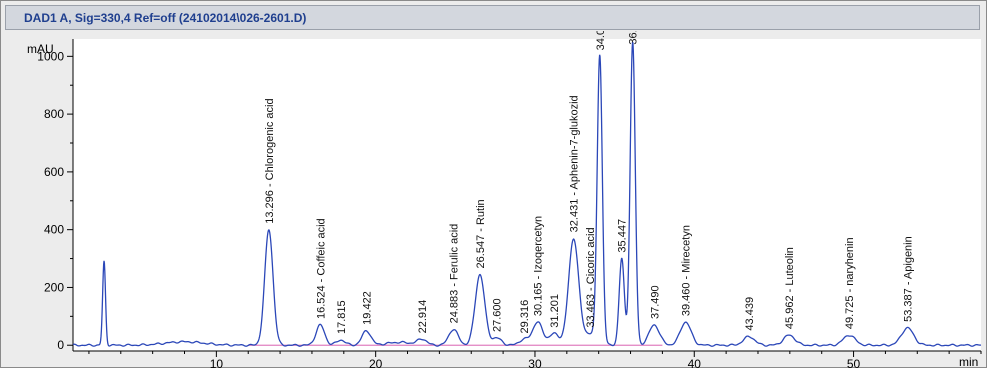 Image resolution: width=987 pixels, height=374 pixels. I want to click on peak-label: 13.296 - Chlorogenic acid, so click(270, 160).